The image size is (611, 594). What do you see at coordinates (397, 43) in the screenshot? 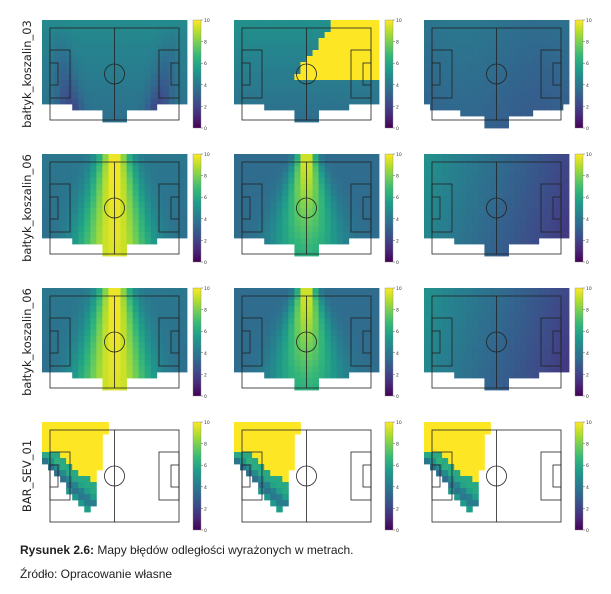
I see `colorbar-tick-label: 8` at bounding box center [397, 43].